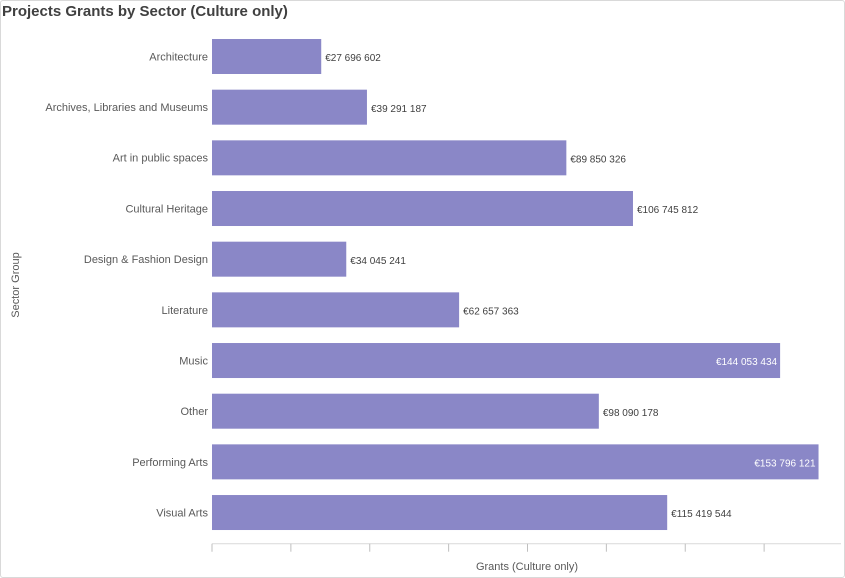 Image resolution: width=845 pixels, height=578 pixels. What do you see at coordinates (631, 413) in the screenshot?
I see `data-label: €98 090 178` at bounding box center [631, 413].